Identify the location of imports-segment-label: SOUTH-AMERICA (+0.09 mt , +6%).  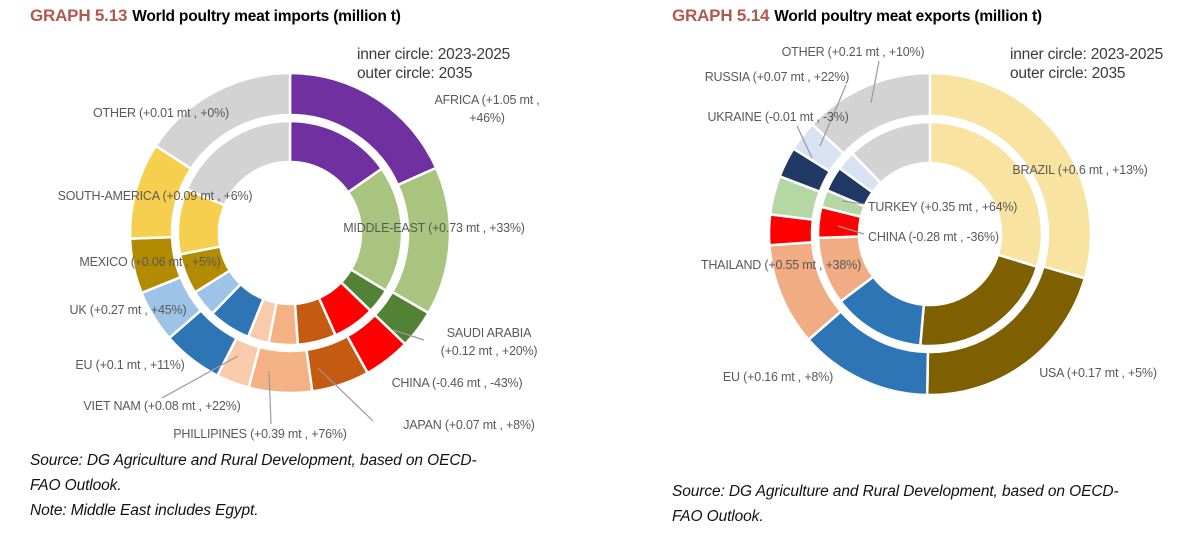
(155, 196).